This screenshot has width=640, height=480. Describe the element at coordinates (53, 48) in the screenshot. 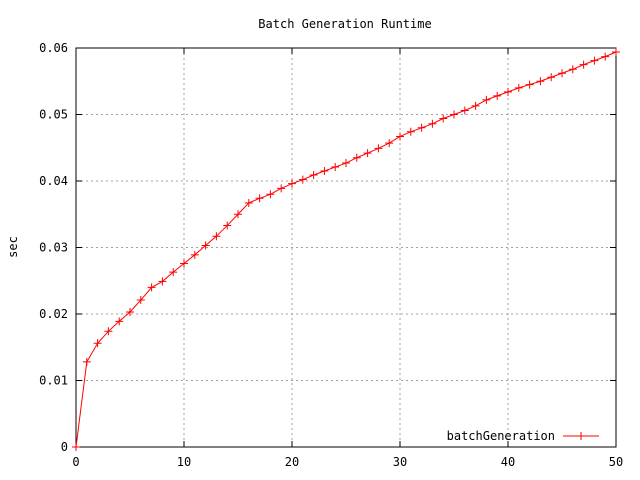

I see `y-tick-label: 0.06` at that location.